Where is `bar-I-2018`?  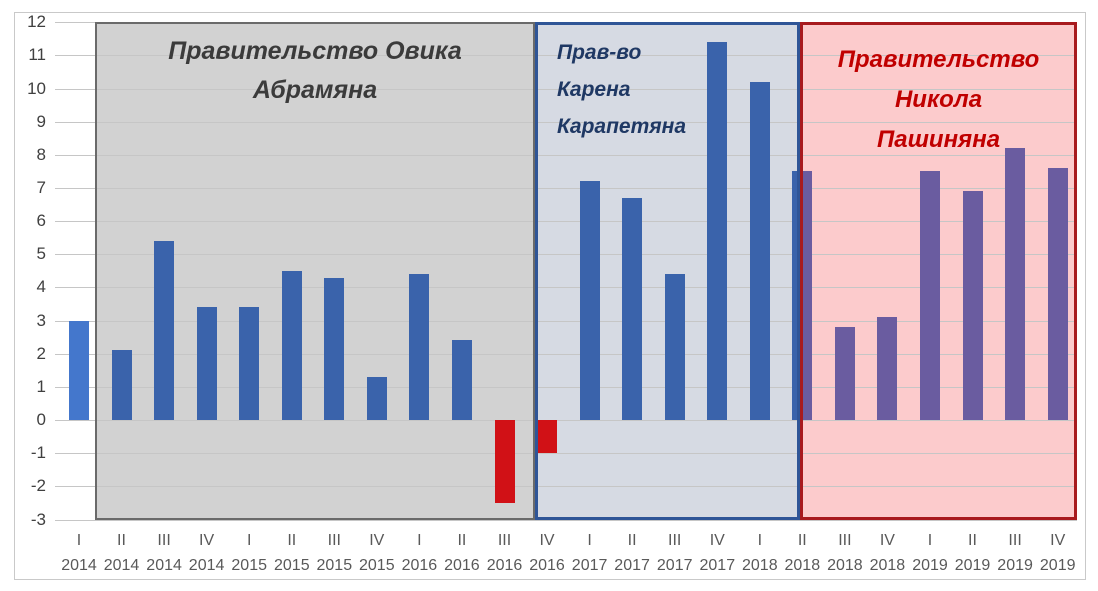 bar-I-2018 is located at coordinates (759, 250).